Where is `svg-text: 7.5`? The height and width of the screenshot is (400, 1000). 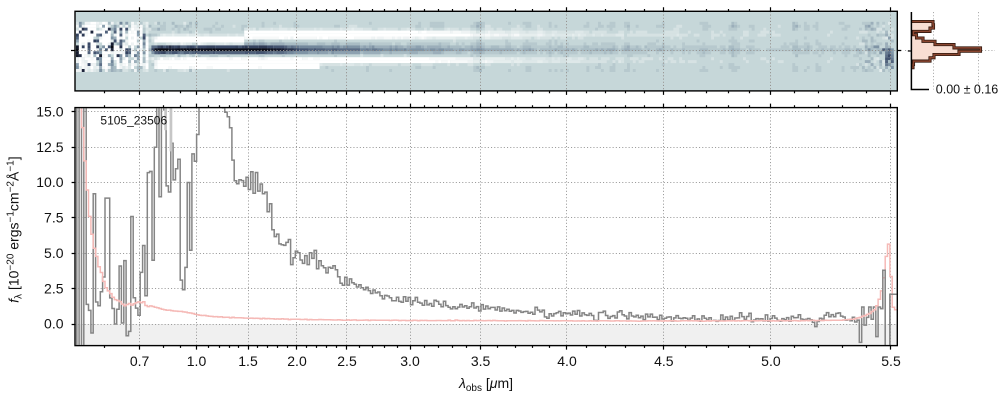
svg-text: 7.5 is located at coordinates (54, 218).